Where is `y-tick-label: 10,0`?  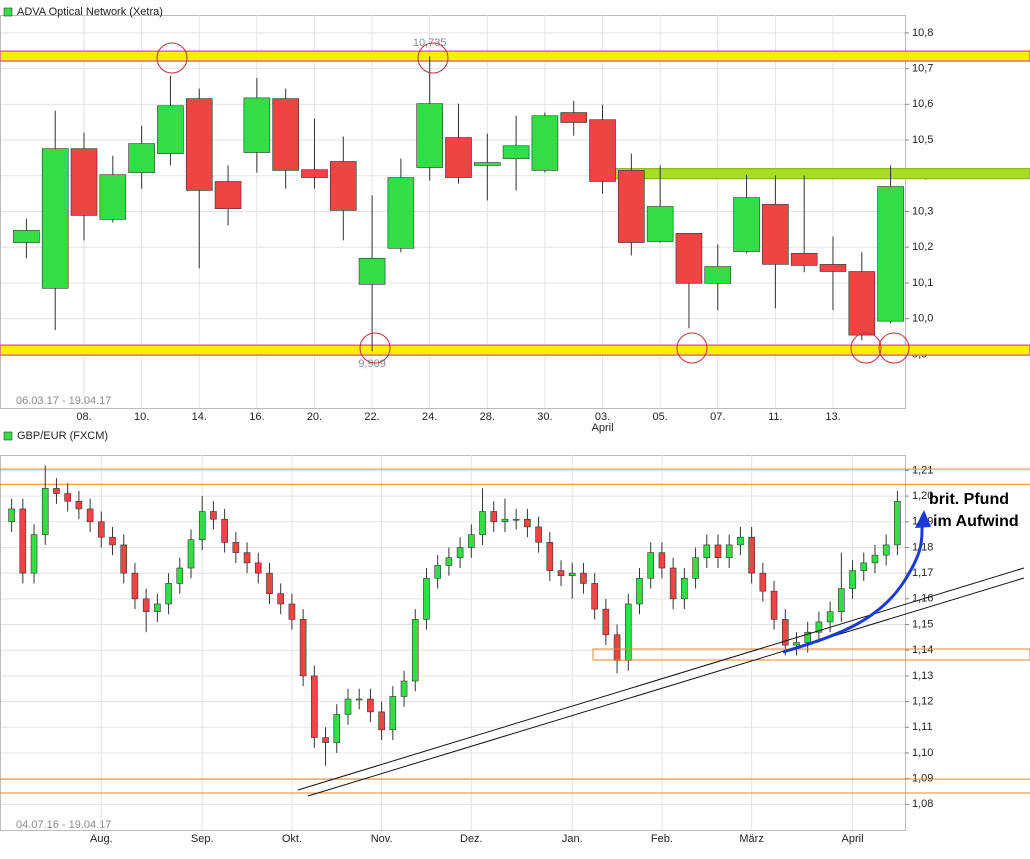 y-tick-label: 10,0 is located at coordinates (922, 319).